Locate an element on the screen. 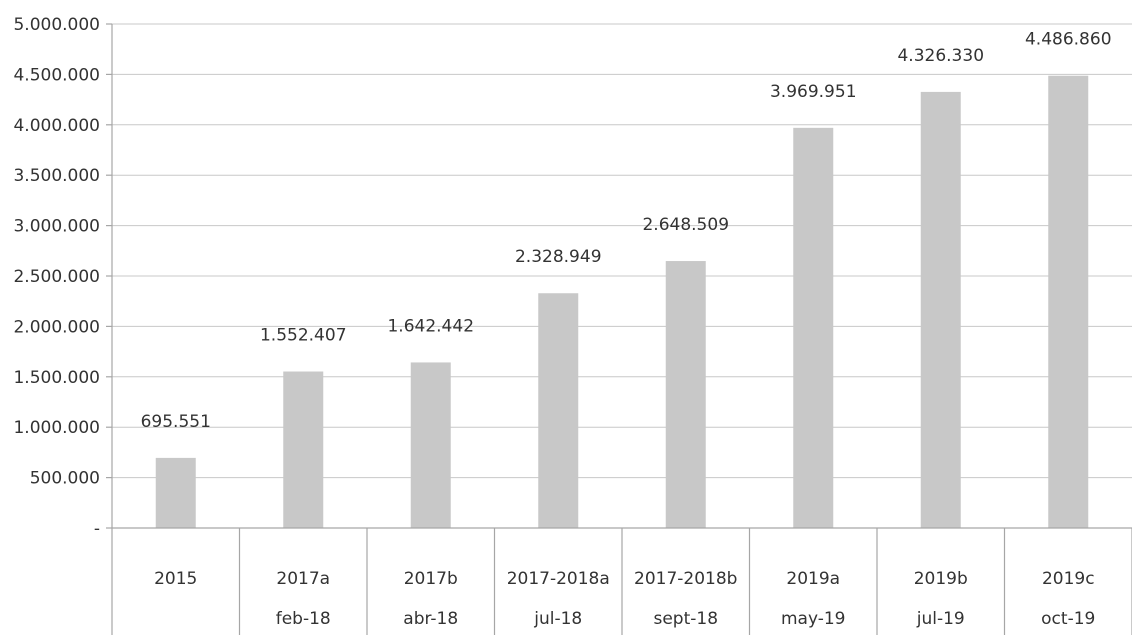 The width and height of the screenshot is (1132, 635). y-tick-label: 1.000.000 is located at coordinates (56, 428).